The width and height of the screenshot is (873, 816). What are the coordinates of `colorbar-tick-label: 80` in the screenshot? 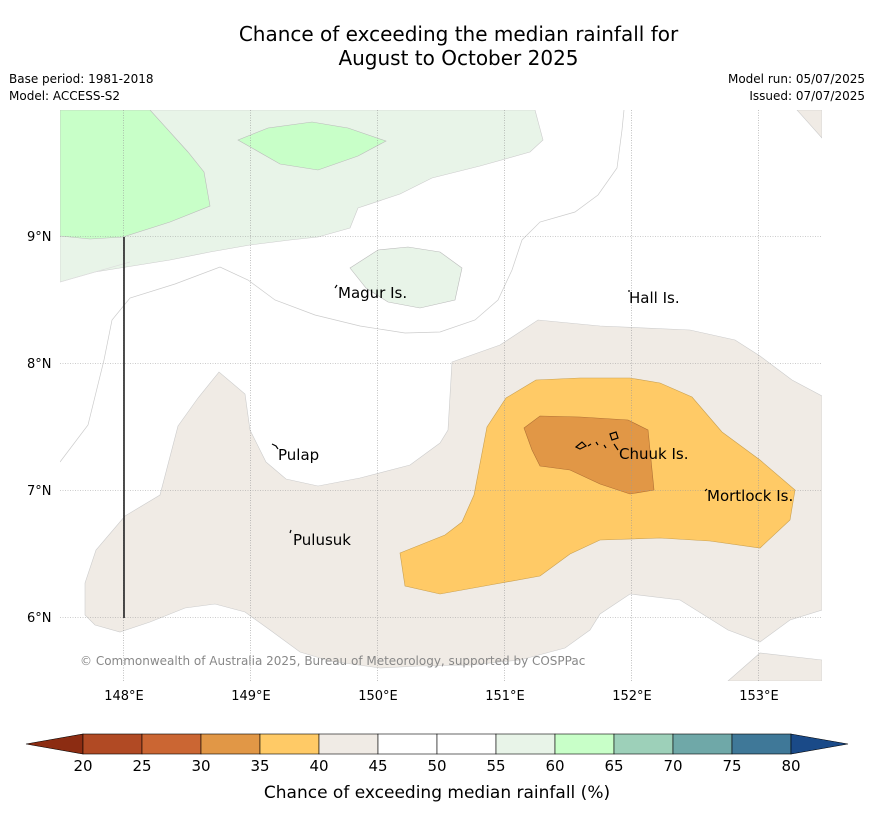 It's located at (790, 766).